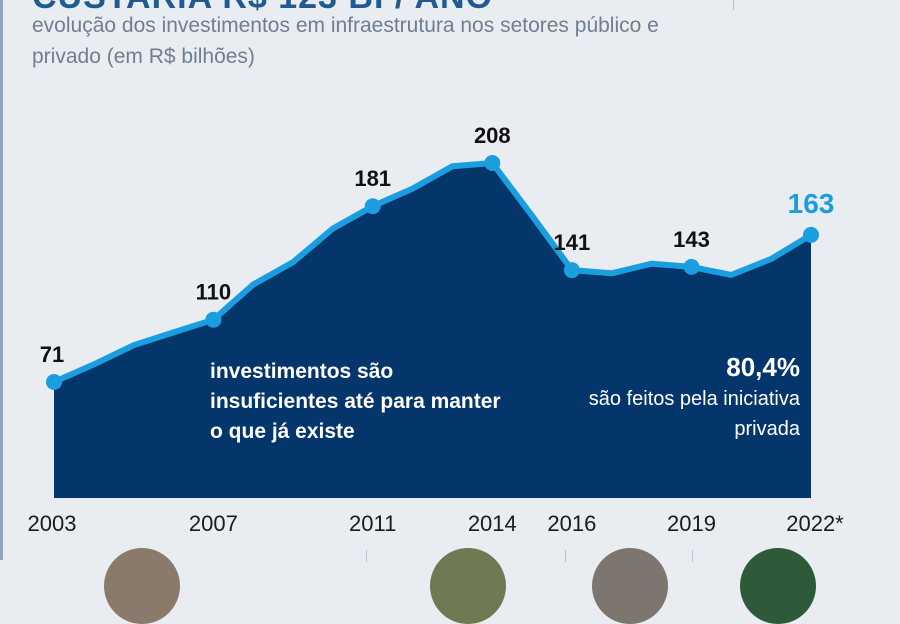  What do you see at coordinates (213, 523) in the screenshot?
I see `x-tick-2007: 2007` at bounding box center [213, 523].